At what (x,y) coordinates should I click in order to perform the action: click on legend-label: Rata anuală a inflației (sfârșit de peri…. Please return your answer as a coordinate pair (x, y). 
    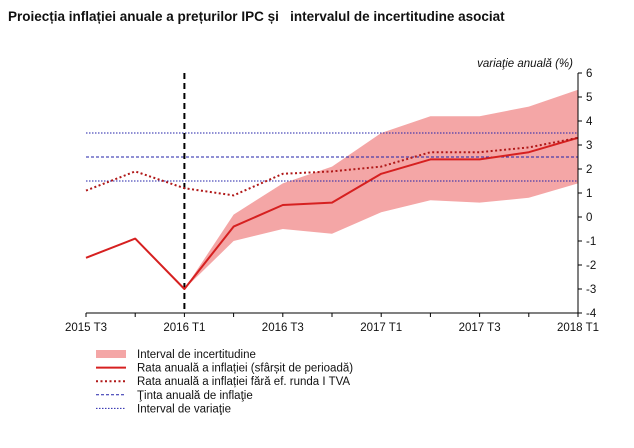
    Looking at the image, I should click on (245, 369).